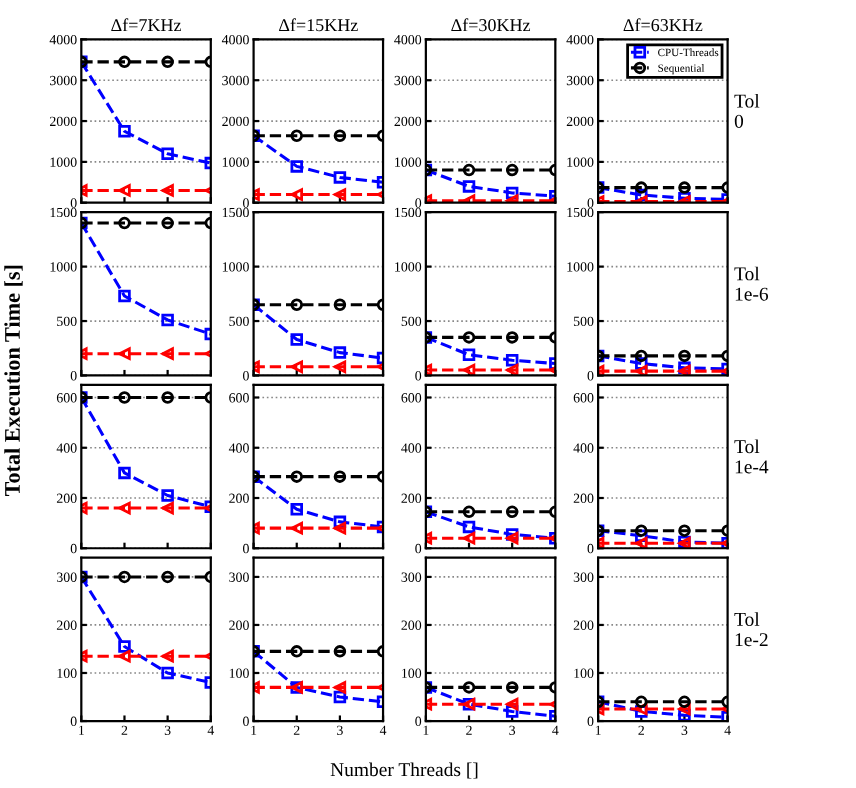 The height and width of the screenshot is (788, 856). I want to click on text: Tol 0, so click(747, 110).